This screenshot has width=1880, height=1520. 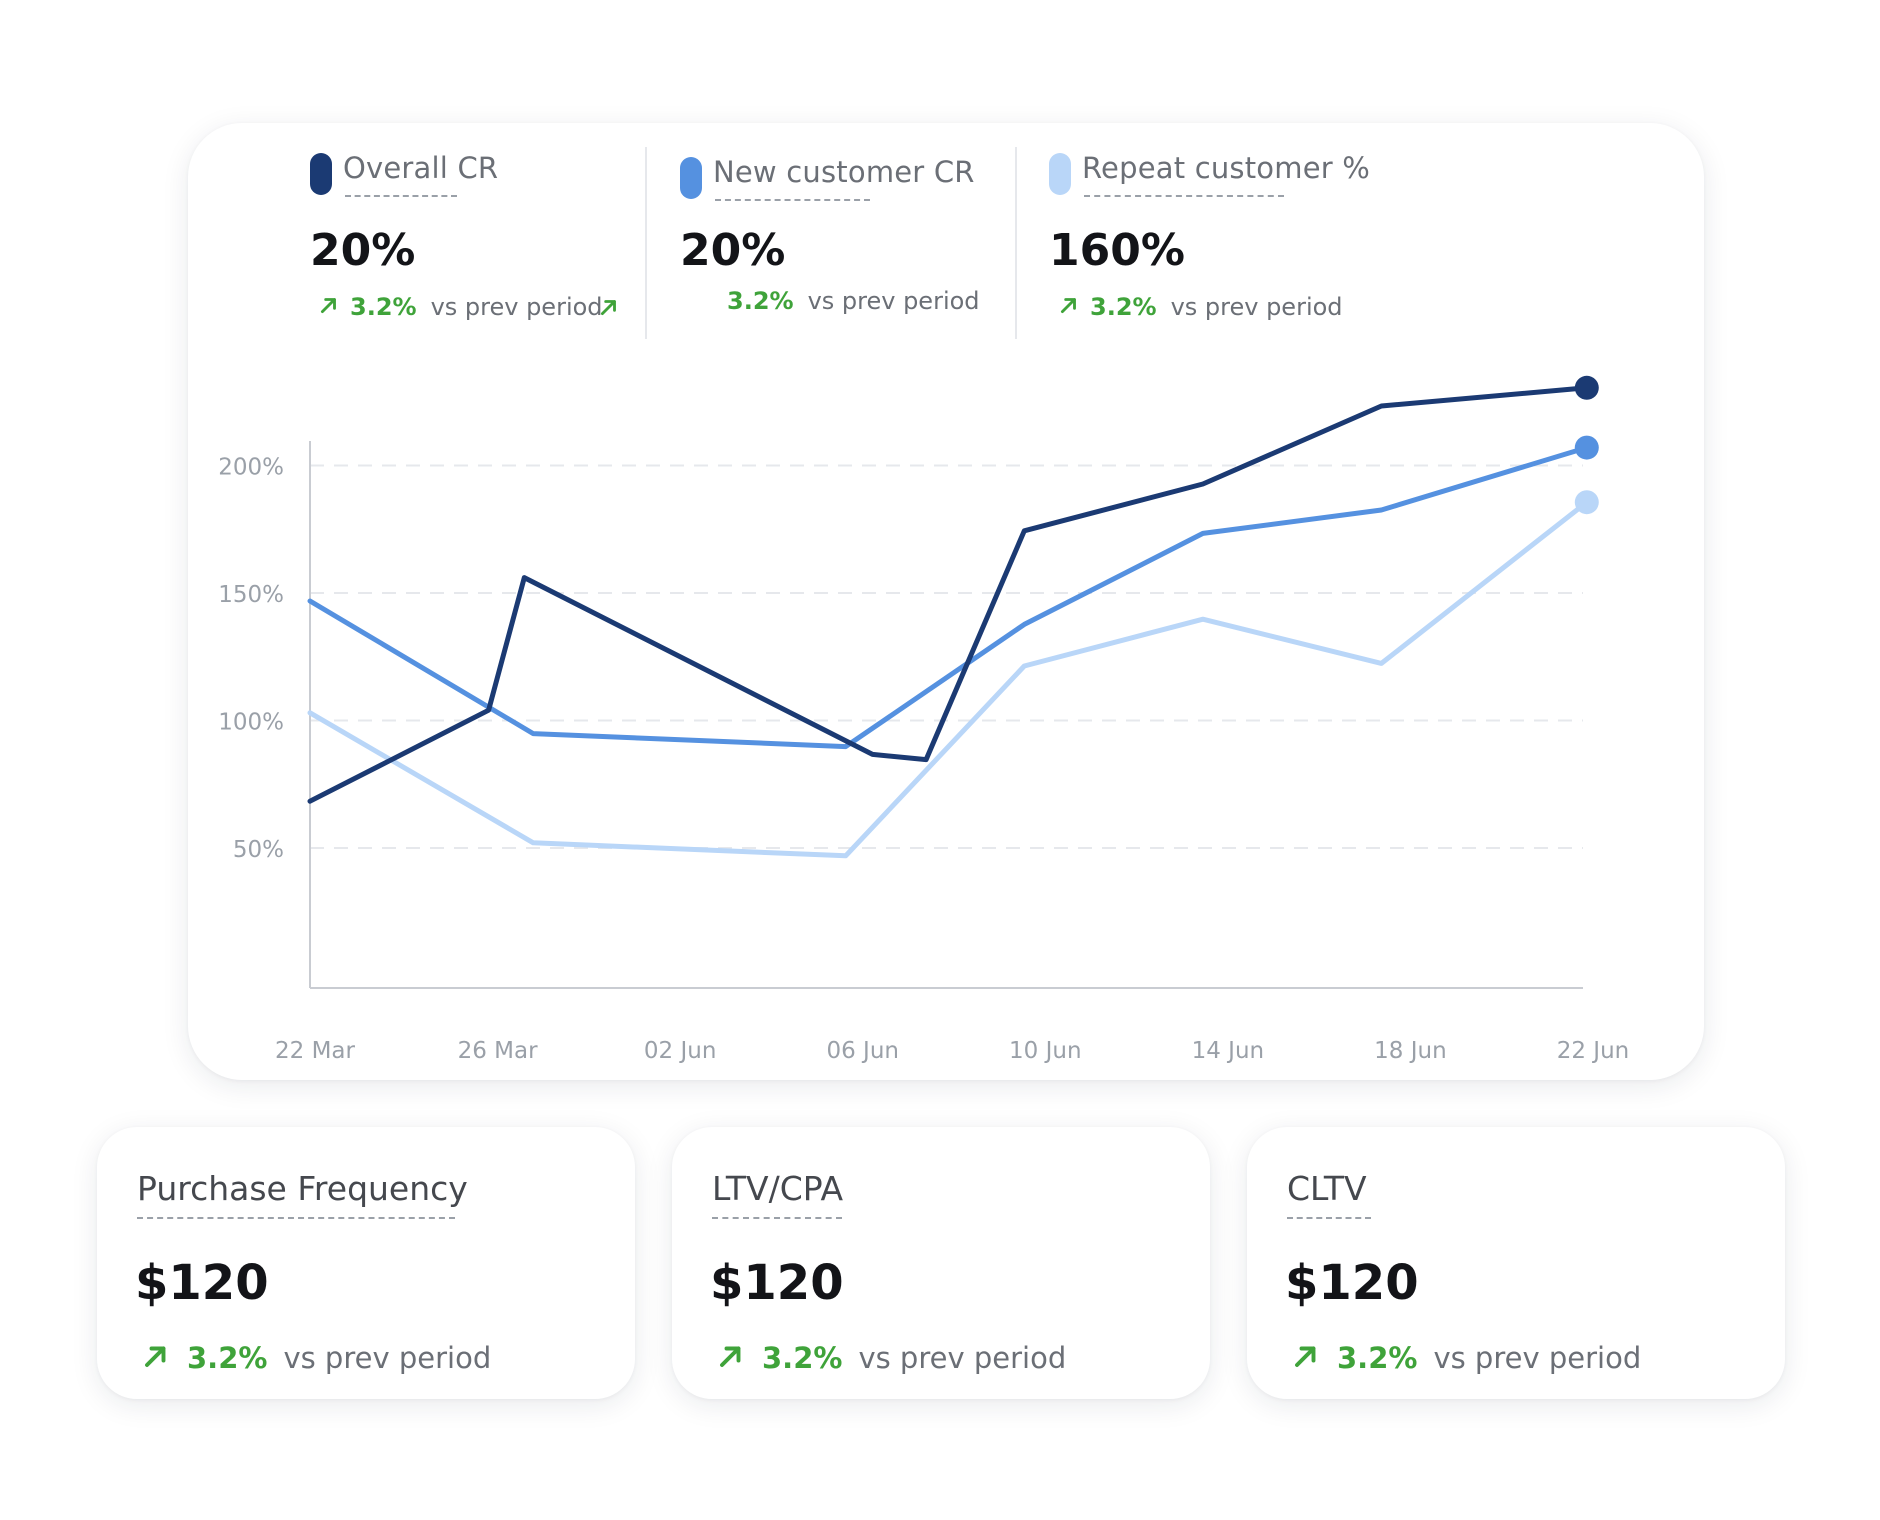 I want to click on x-tick-label: 22 Mar, so click(x=315, y=1051).